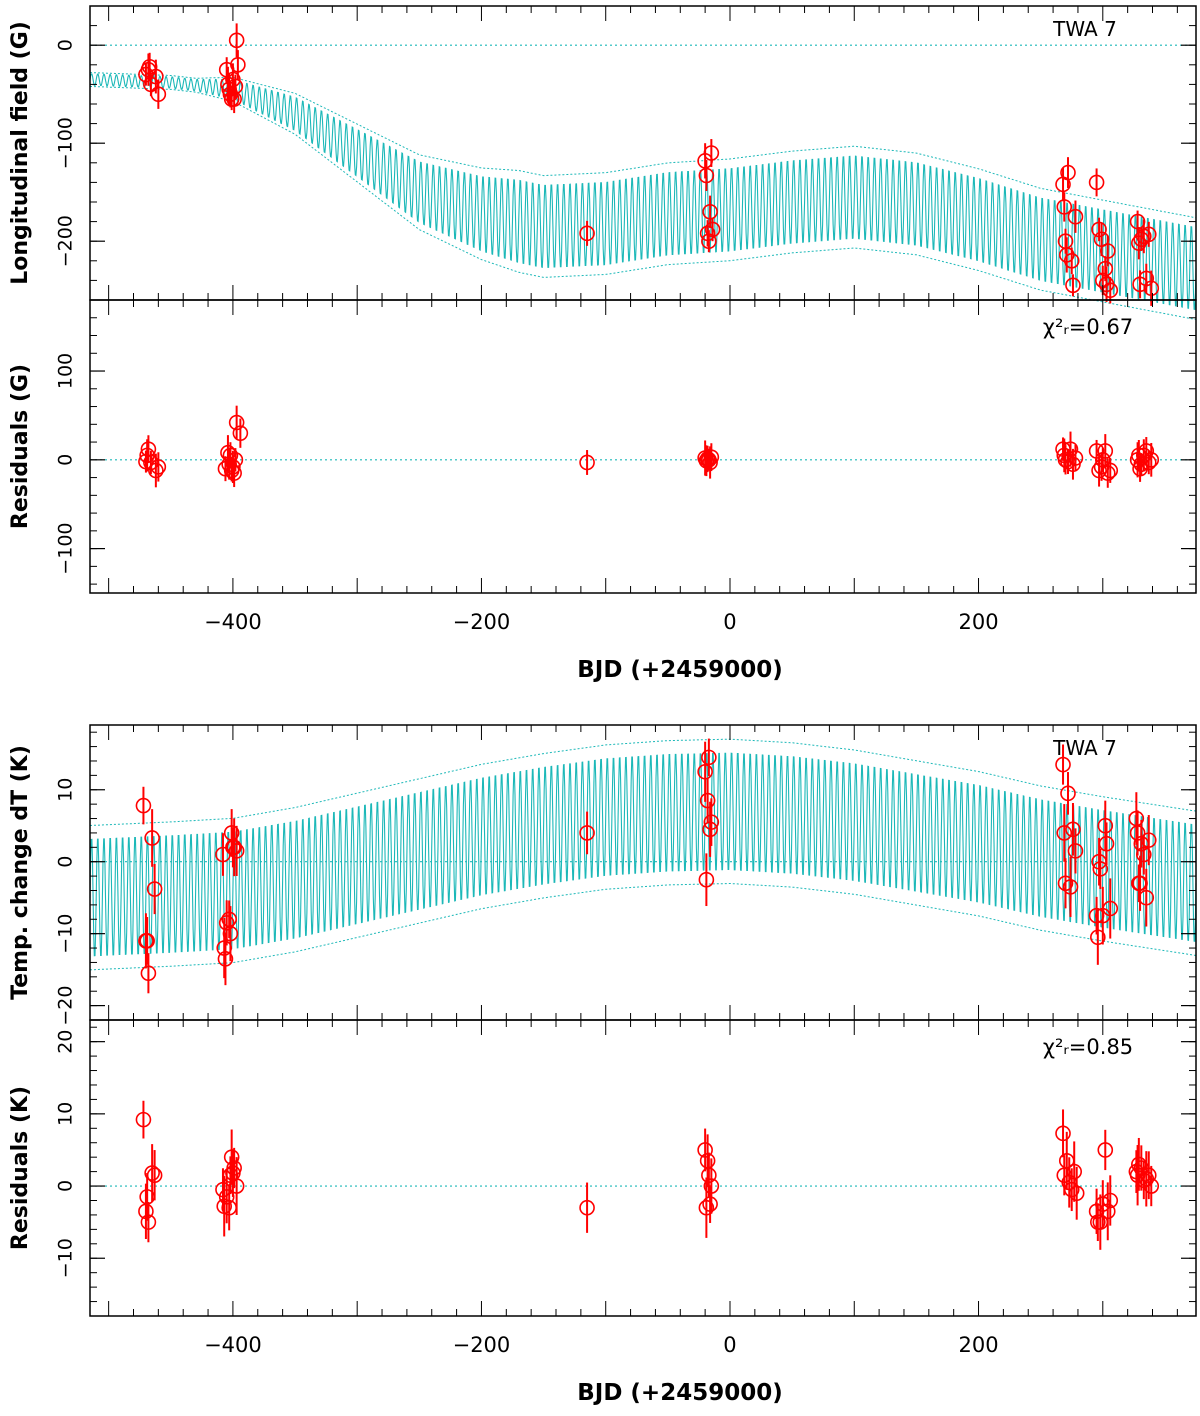 This screenshot has width=1200, height=1416. What do you see at coordinates (978, 622) in the screenshot?
I see `xtick-label: 200` at bounding box center [978, 622].